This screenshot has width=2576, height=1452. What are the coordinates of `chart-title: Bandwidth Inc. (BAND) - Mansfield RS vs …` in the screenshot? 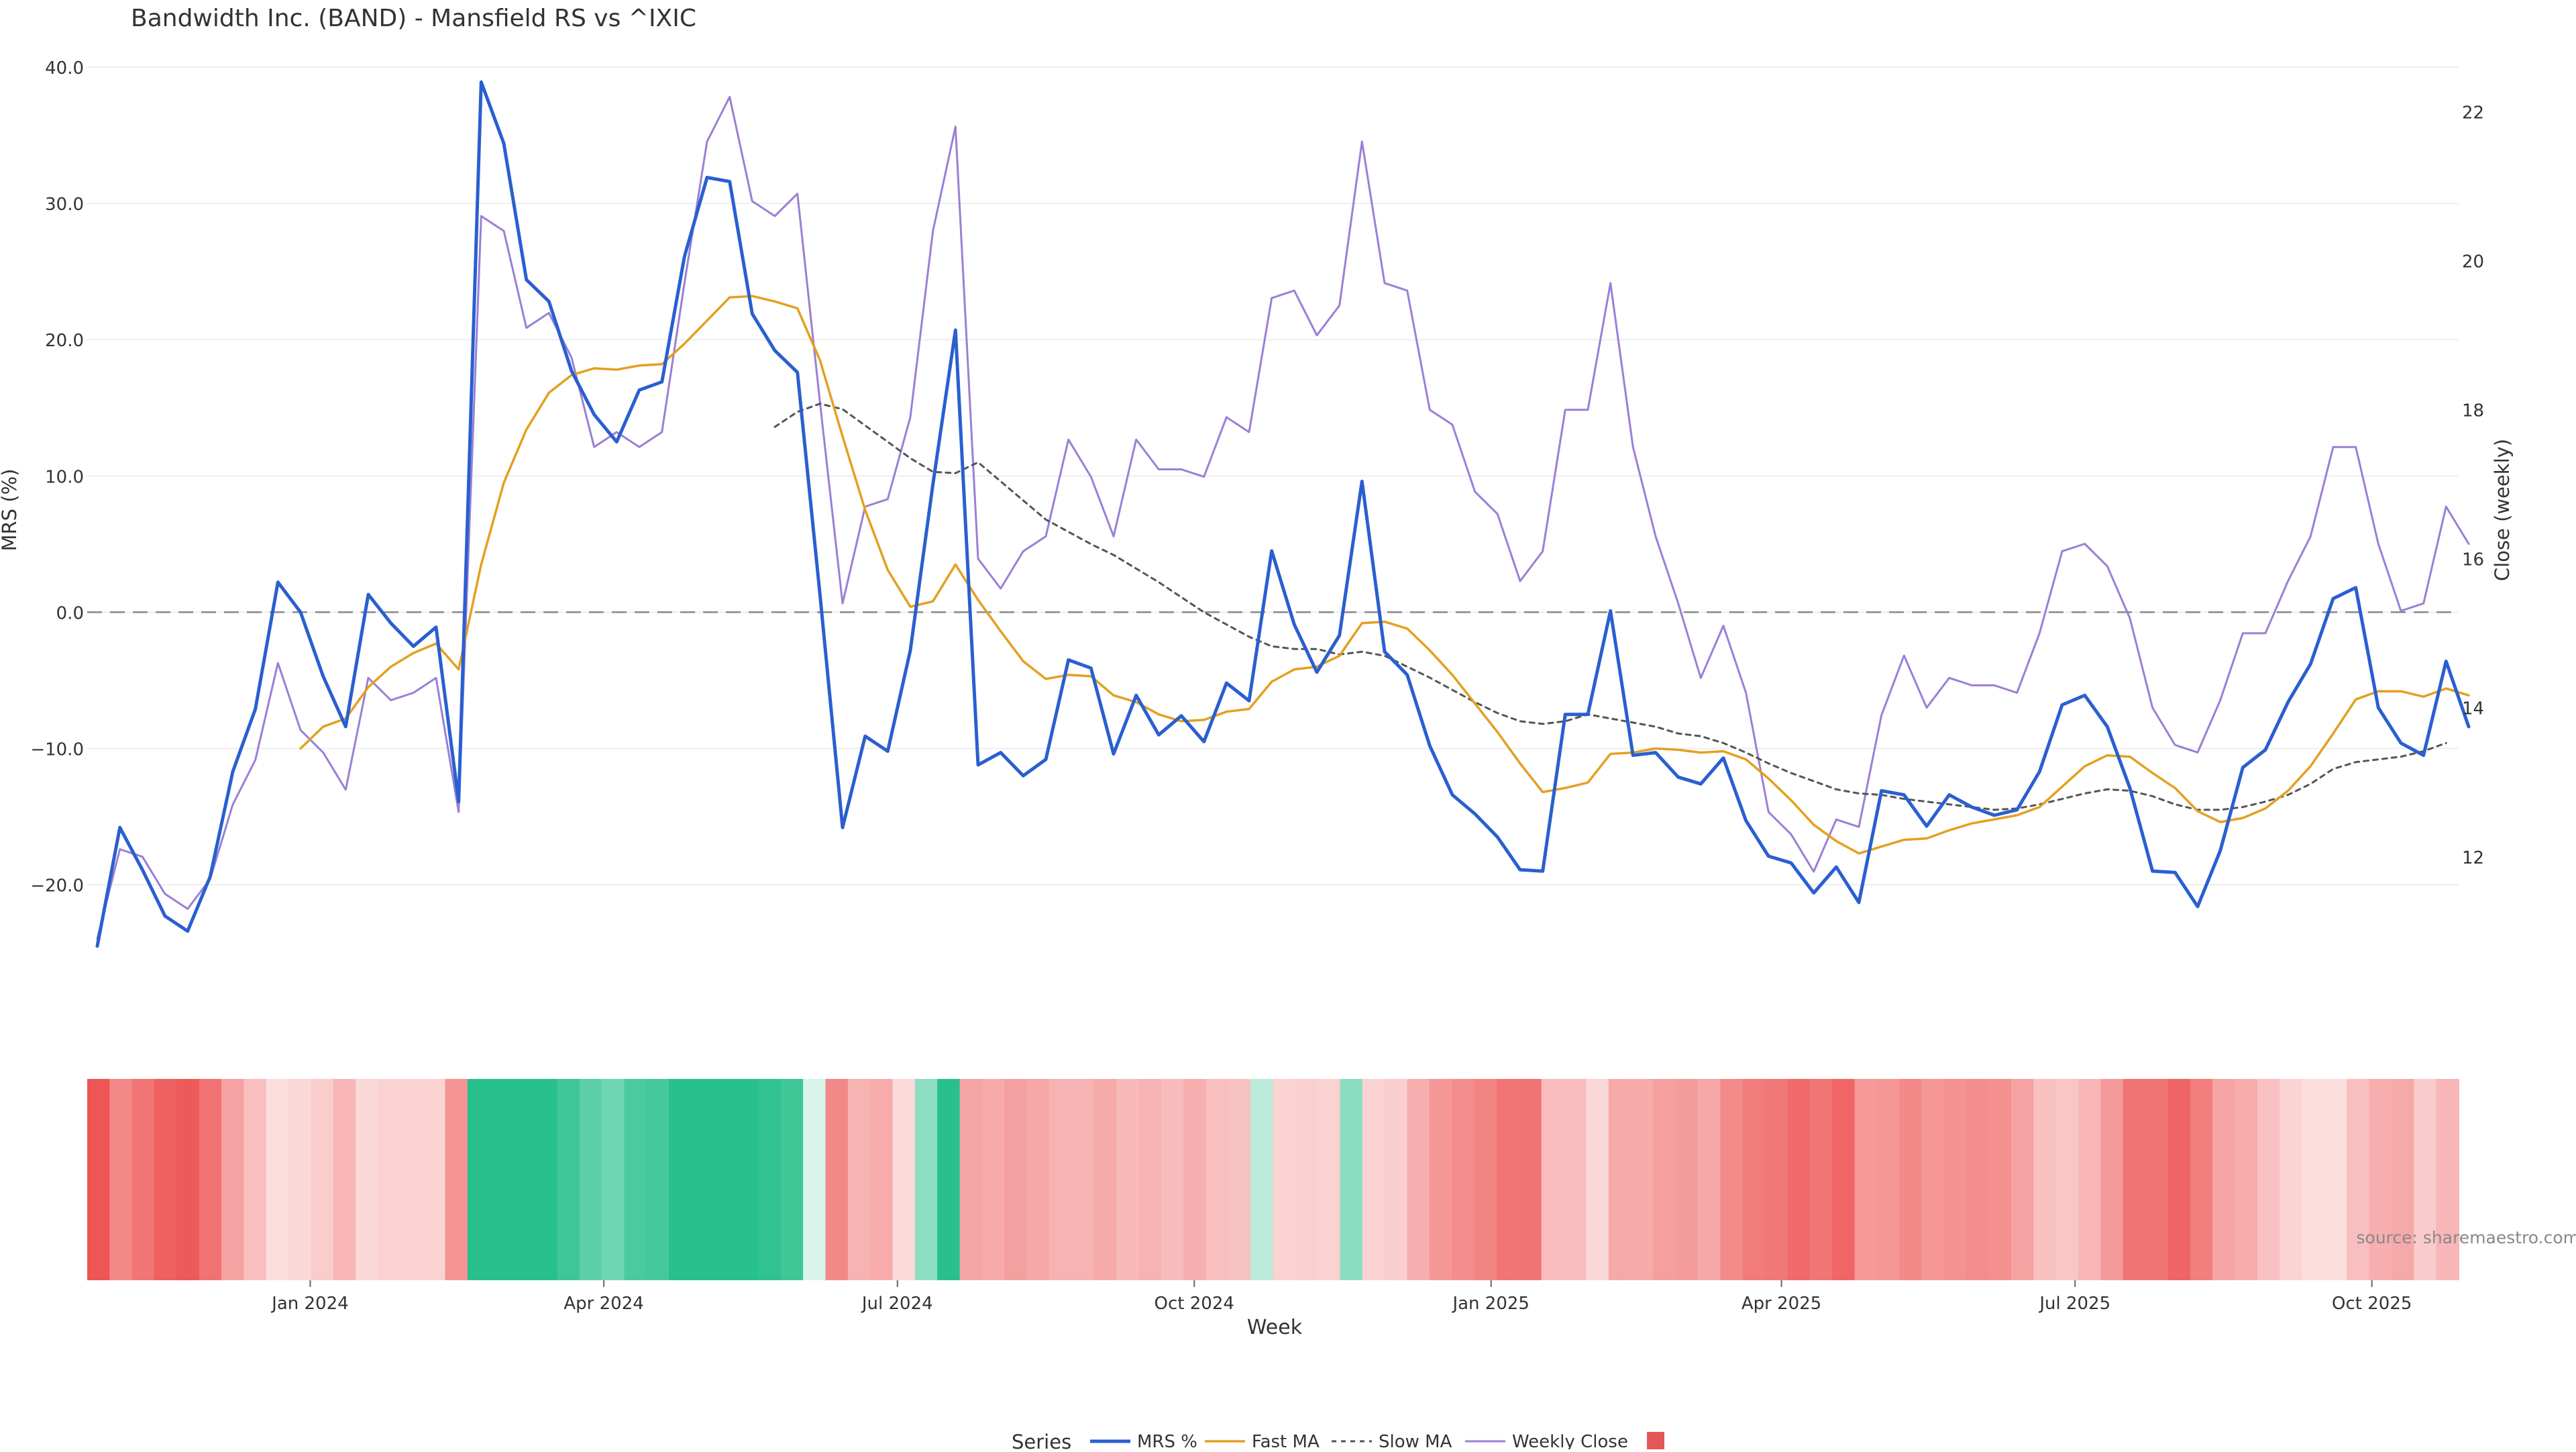 It's located at (413, 19).